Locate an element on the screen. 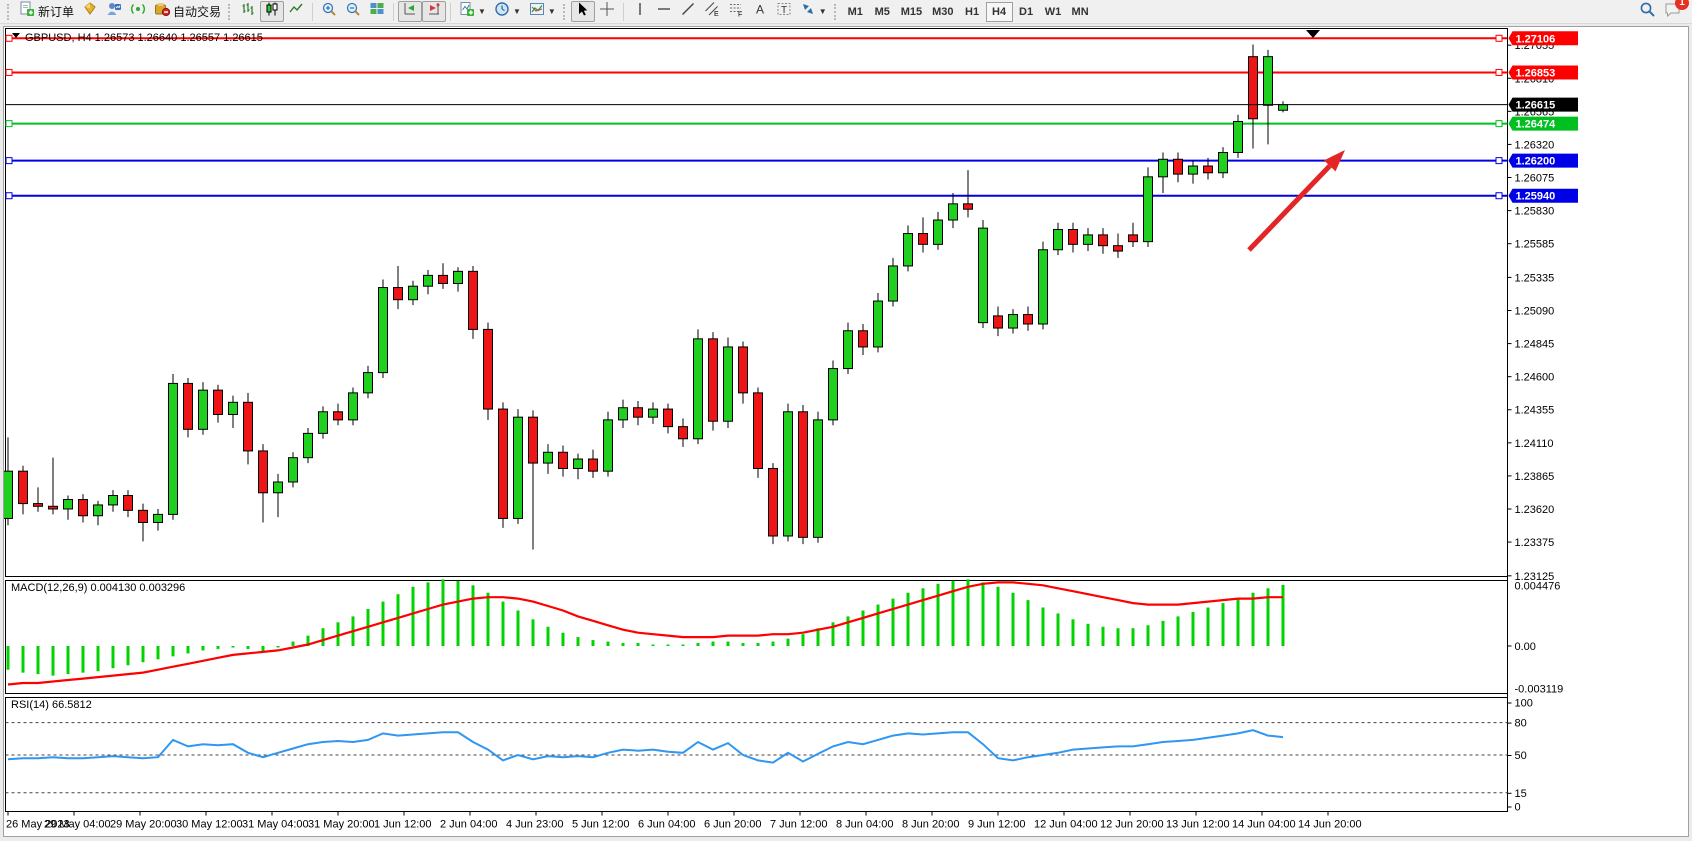  price-tag-1.25940: 1.25940 is located at coordinates (1543, 195).